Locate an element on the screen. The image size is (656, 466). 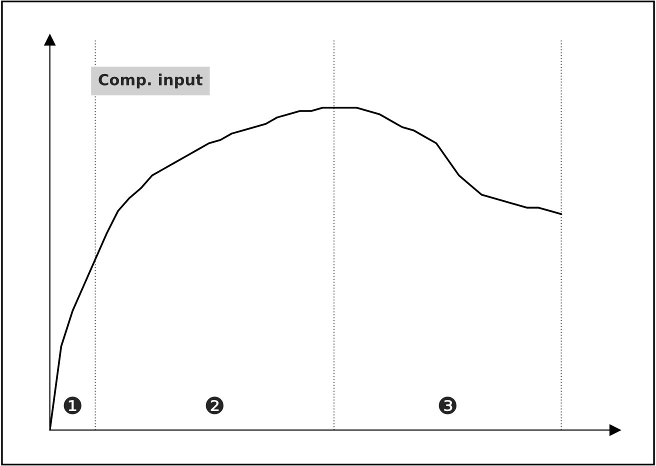
text: Comp. input is located at coordinates (150, 81).